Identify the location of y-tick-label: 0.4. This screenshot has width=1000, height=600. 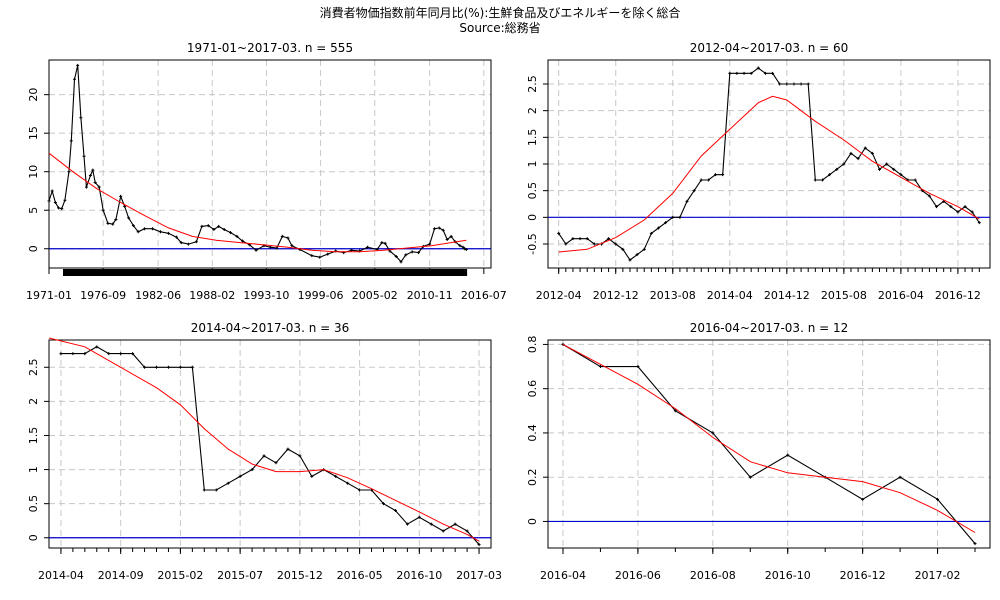
(532, 433).